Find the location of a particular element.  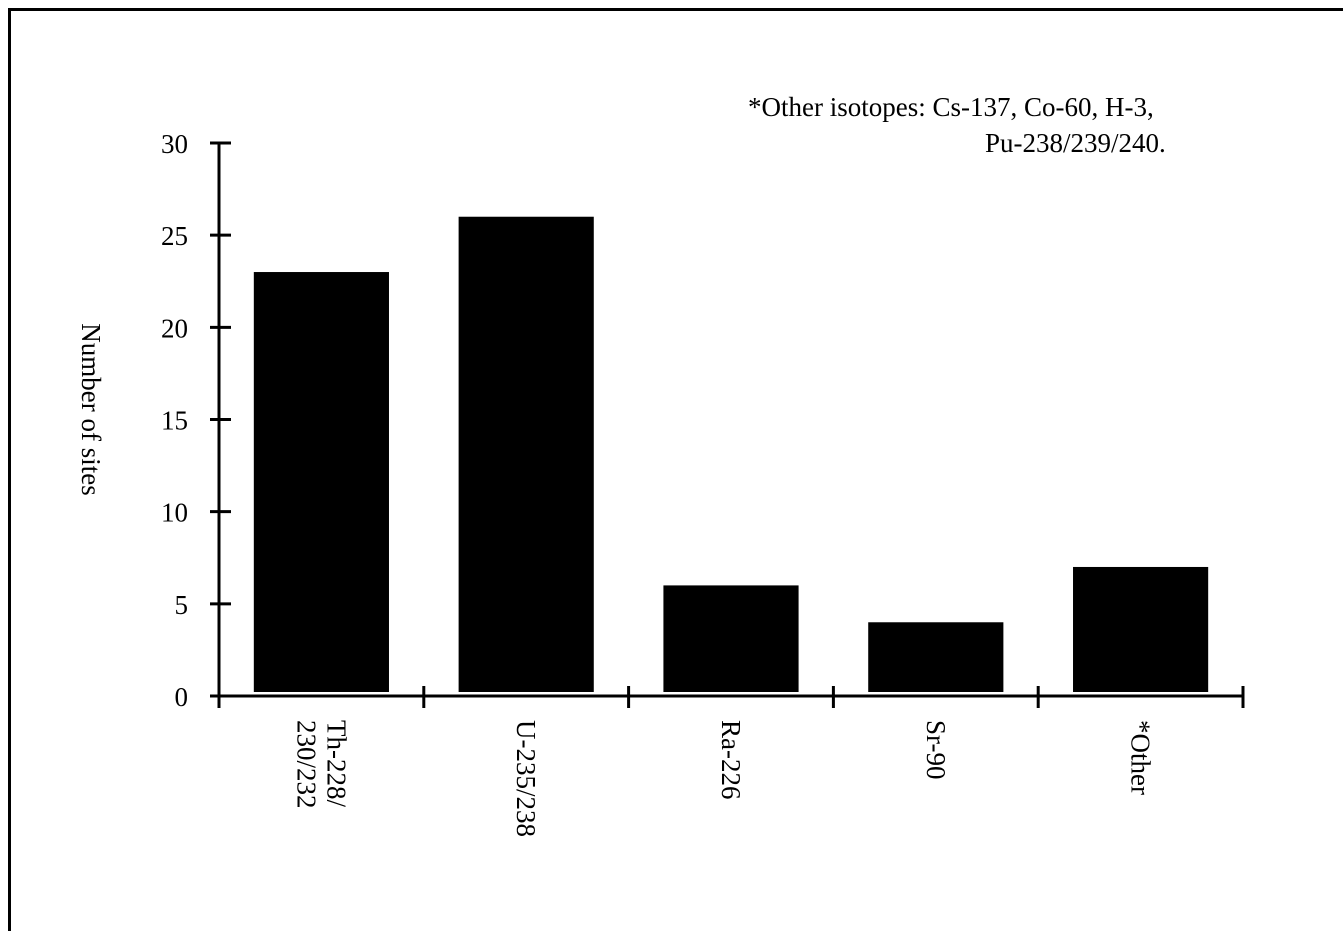

x-tick-label: U-235/238 is located at coordinates (526, 778).